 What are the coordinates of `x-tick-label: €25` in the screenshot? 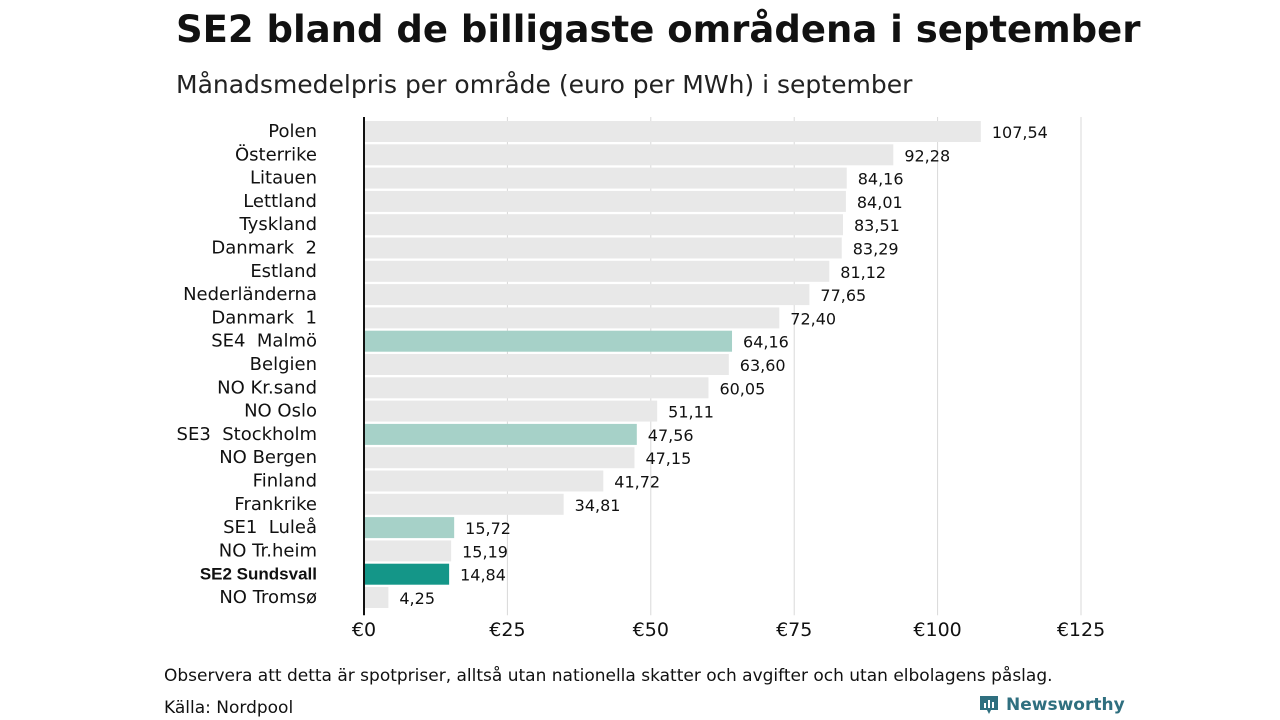 It's located at (507, 630).